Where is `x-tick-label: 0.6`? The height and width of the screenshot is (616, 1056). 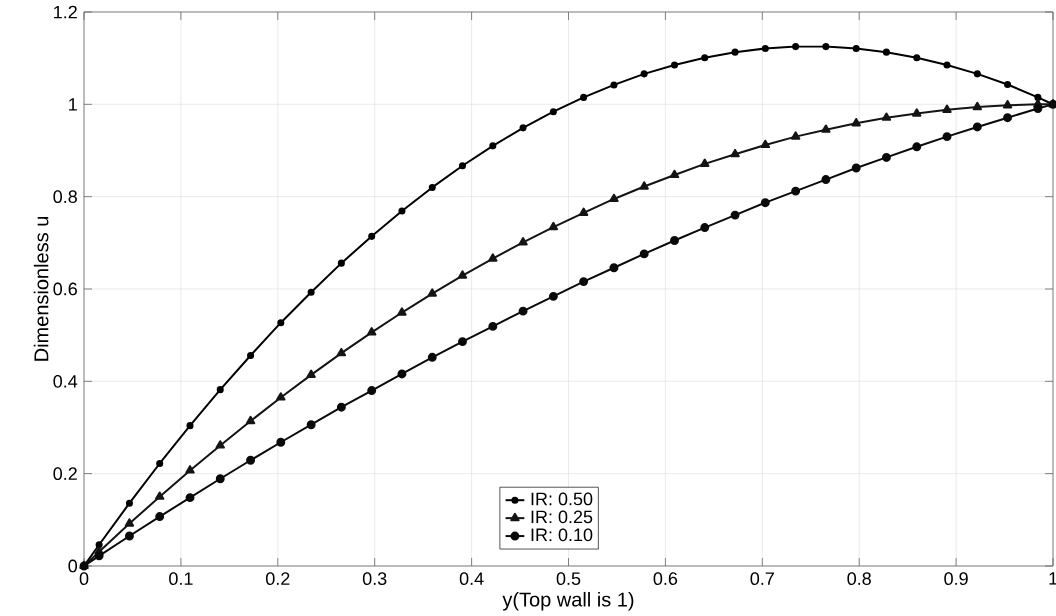
x-tick-label: 0.6 is located at coordinates (665, 578).